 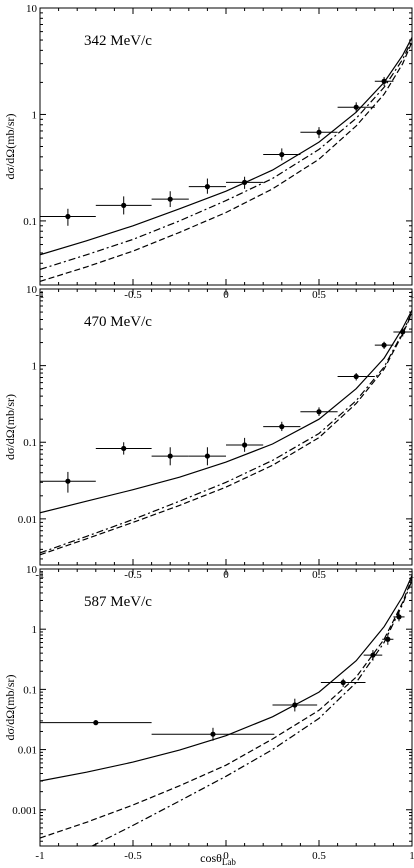 I want to click on x-axis-label: cosθLab, so click(x=218, y=859).